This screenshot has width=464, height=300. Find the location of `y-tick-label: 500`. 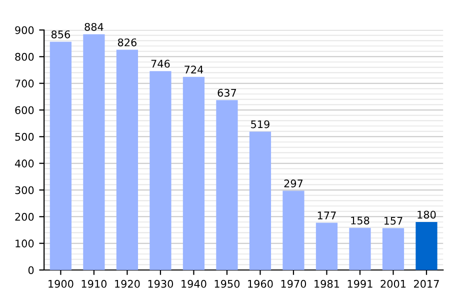

y-tick-label: 500 is located at coordinates (24, 136).